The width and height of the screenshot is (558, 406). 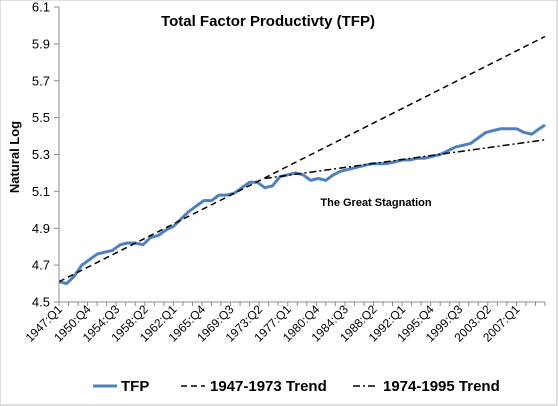 I want to click on annotation-great-stagnation: The Great Stagnation, so click(x=376, y=203).